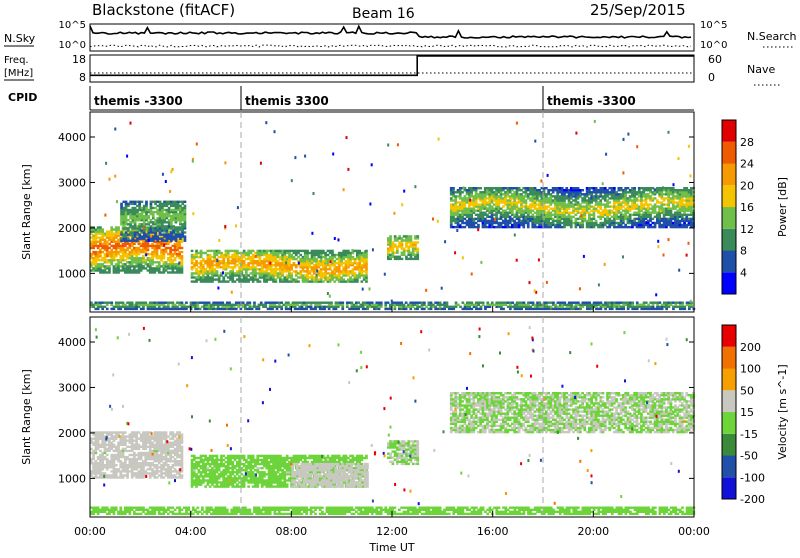 The width and height of the screenshot is (800, 558). Describe the element at coordinates (79, 59) in the screenshot. I see `freq-left-tick-top: 18` at that location.